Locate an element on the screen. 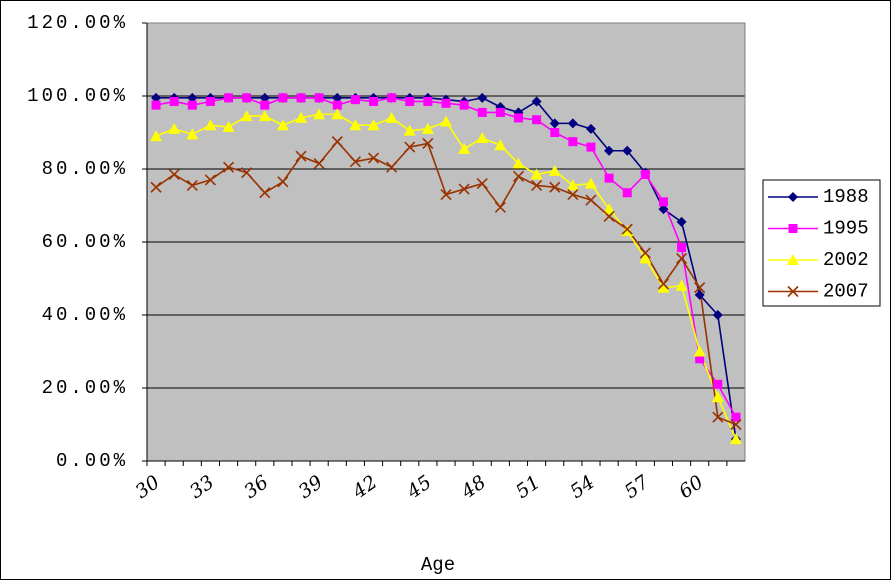 The height and width of the screenshot is (581, 892). legend-label: 1988 is located at coordinates (846, 197).